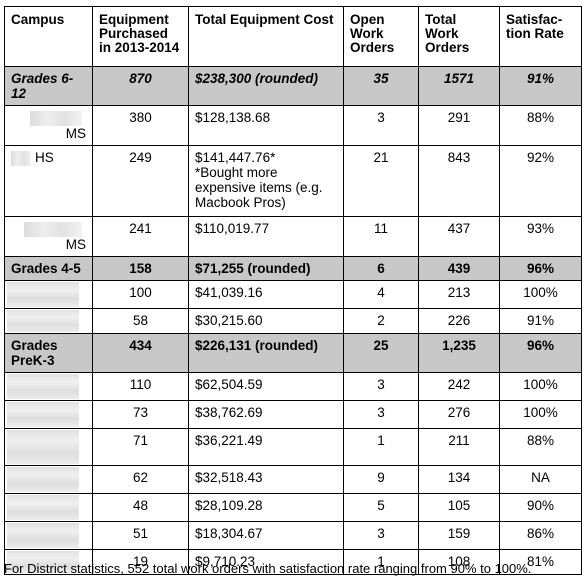 Image resolution: width=585 pixels, height=583 pixels. I want to click on group-row: Grades 4-5 158 $71,255 (rounded) 6 439 96%, so click(293, 268).